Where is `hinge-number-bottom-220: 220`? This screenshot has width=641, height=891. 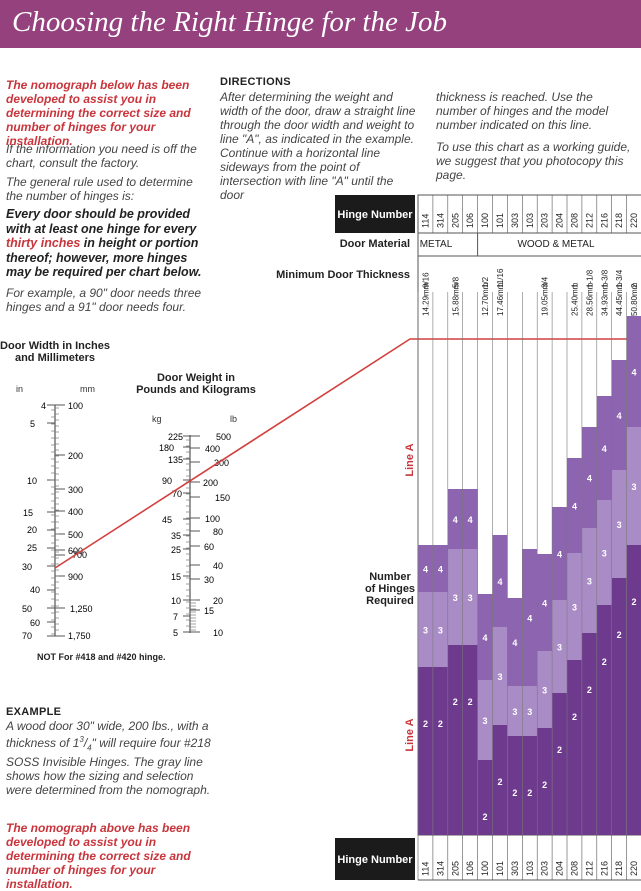
hinge-number-bottom-220: 220 is located at coordinates (634, 868).